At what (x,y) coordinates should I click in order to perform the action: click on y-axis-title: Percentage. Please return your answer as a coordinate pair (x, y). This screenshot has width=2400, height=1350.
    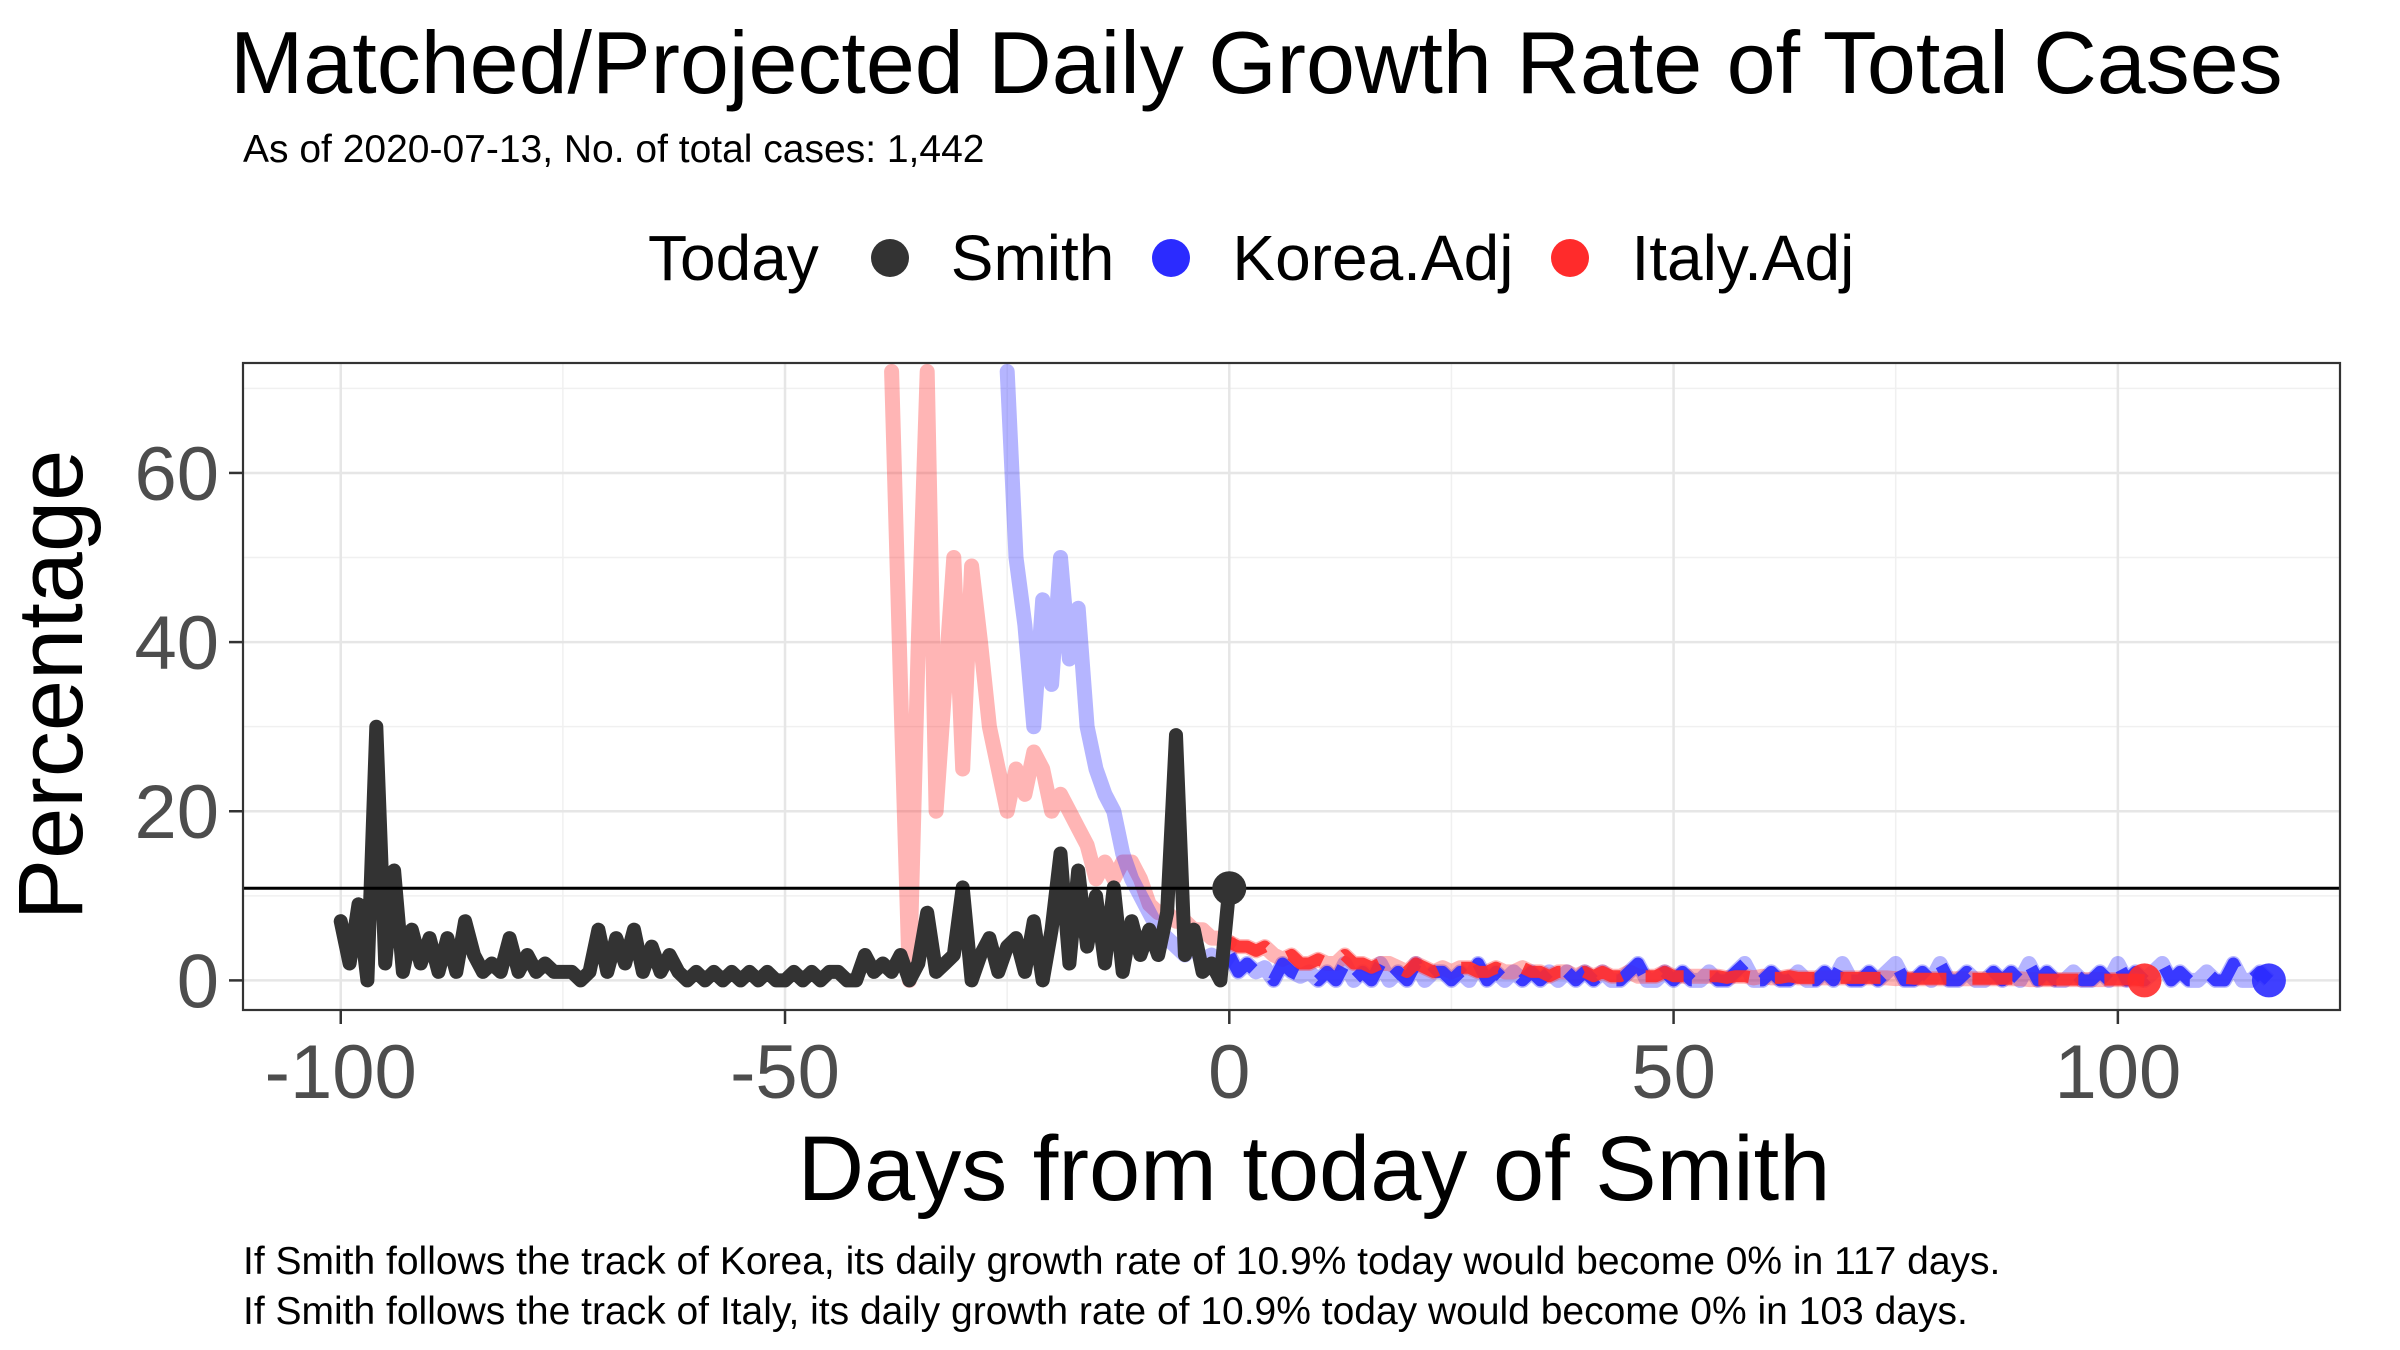
    Looking at the image, I should click on (51, 685).